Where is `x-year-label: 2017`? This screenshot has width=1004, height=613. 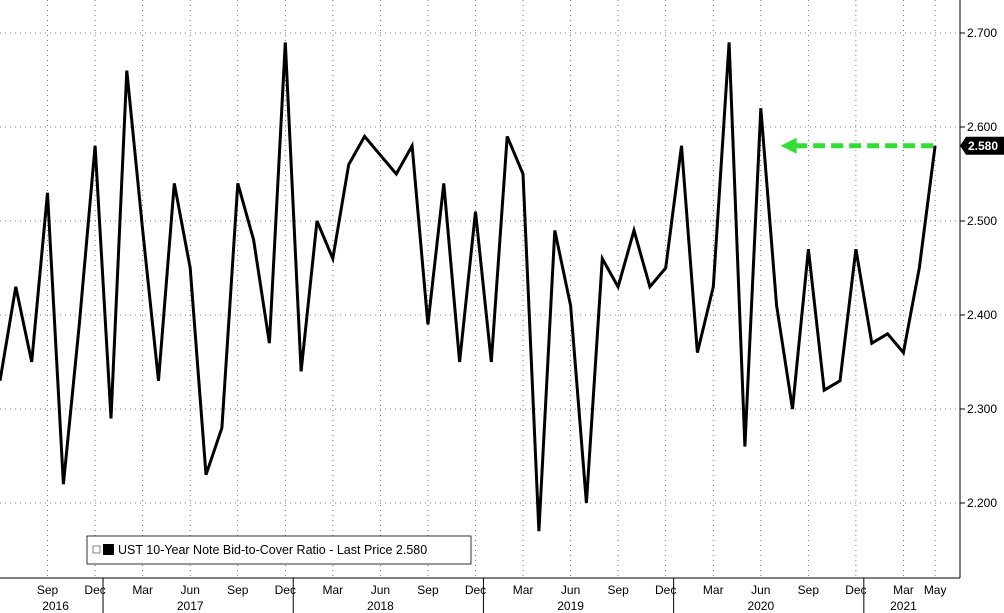 x-year-label: 2017 is located at coordinates (190, 606).